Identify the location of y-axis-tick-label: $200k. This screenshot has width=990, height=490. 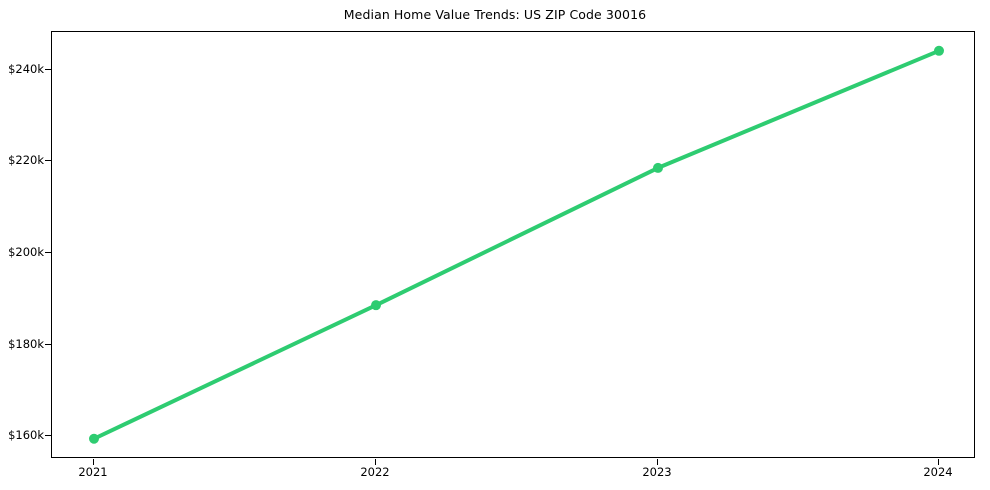
(26, 252).